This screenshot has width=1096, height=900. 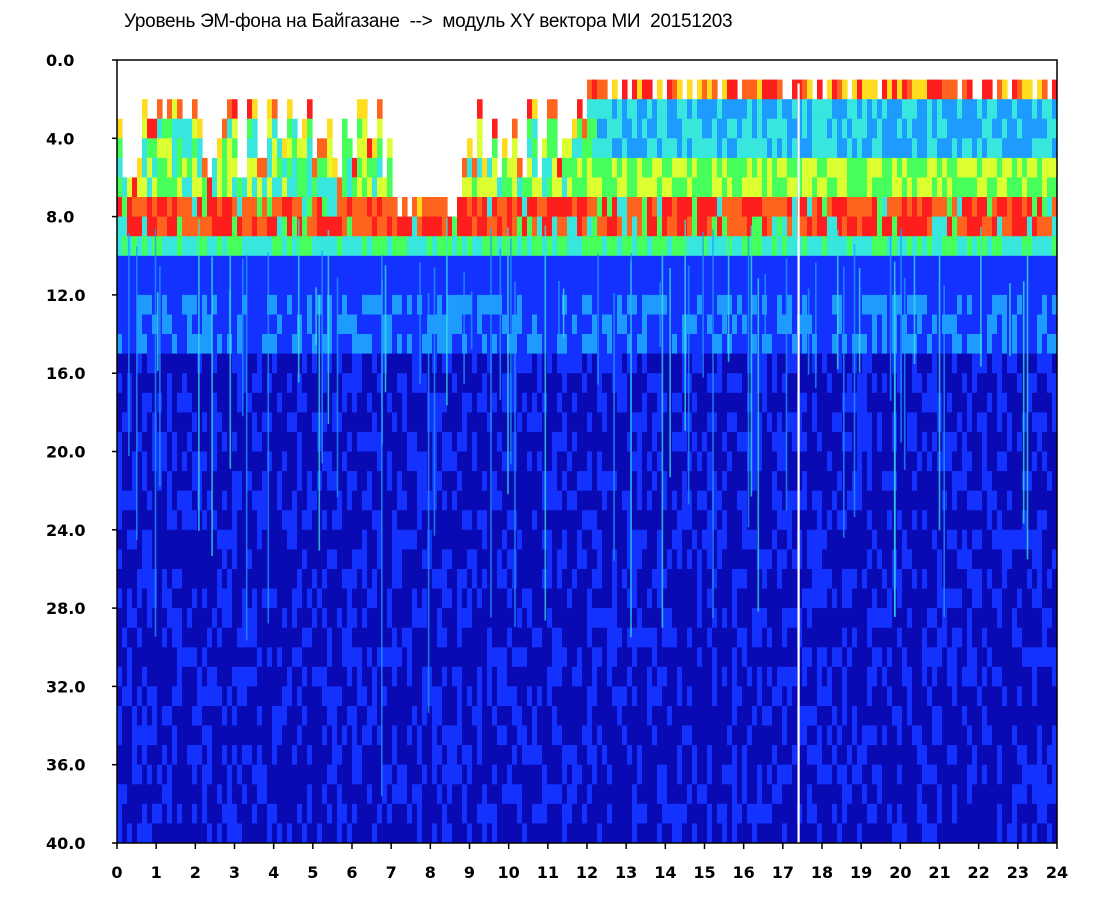 What do you see at coordinates (430, 872) in the screenshot?
I see `x-tick-label: 8` at bounding box center [430, 872].